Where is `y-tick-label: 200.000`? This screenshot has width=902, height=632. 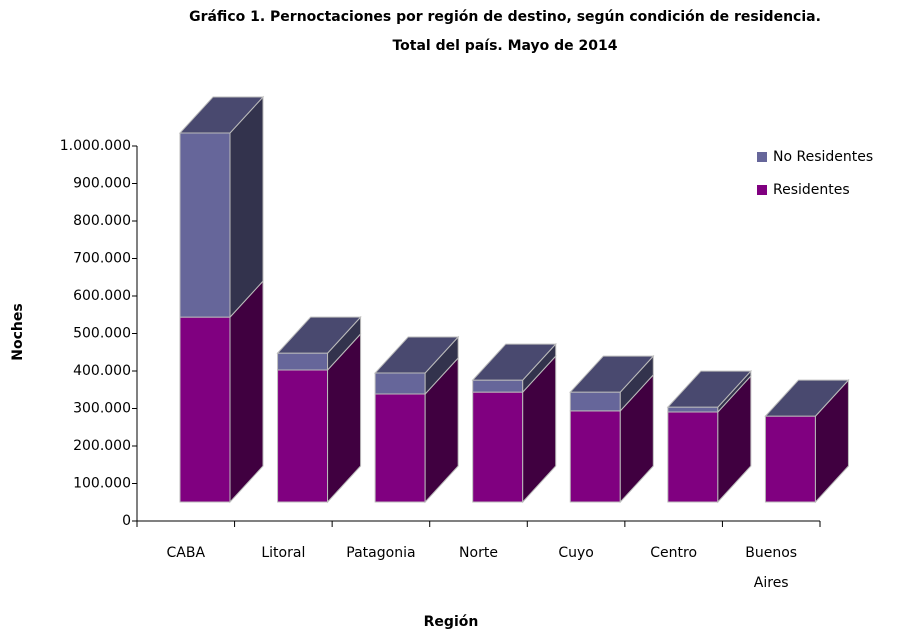
y-tick-label: 200.000 is located at coordinates (102, 446).